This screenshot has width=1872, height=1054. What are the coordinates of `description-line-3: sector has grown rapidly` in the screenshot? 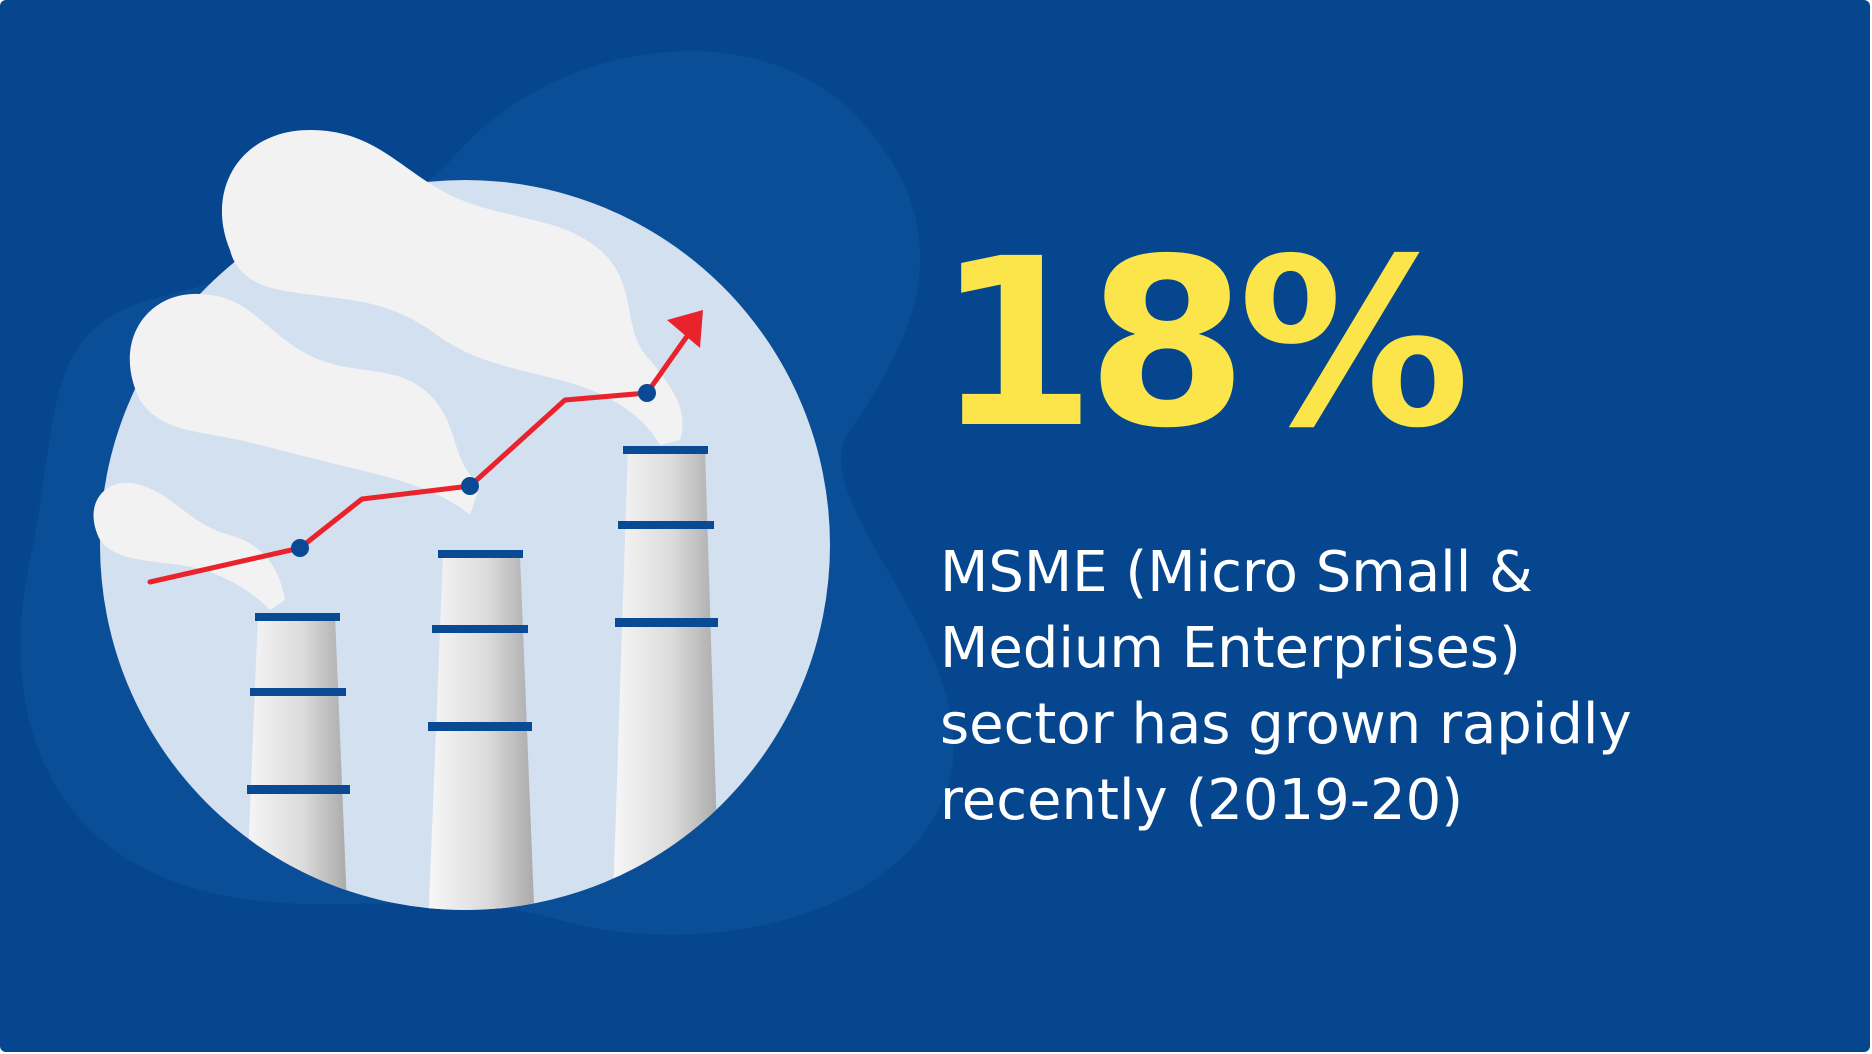 It's located at (1286, 724).